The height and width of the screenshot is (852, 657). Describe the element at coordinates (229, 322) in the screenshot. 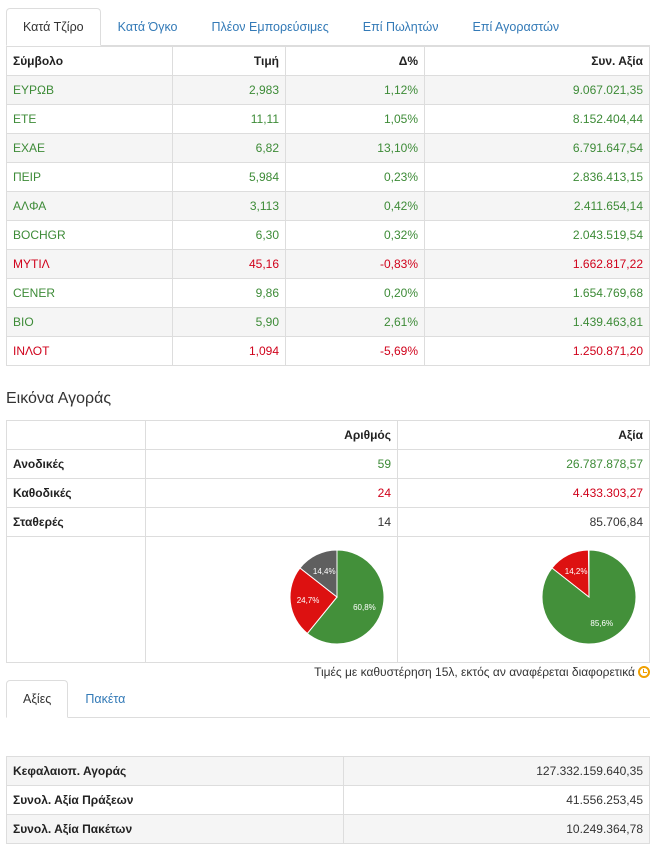

I see `price-cell: 5,90` at that location.